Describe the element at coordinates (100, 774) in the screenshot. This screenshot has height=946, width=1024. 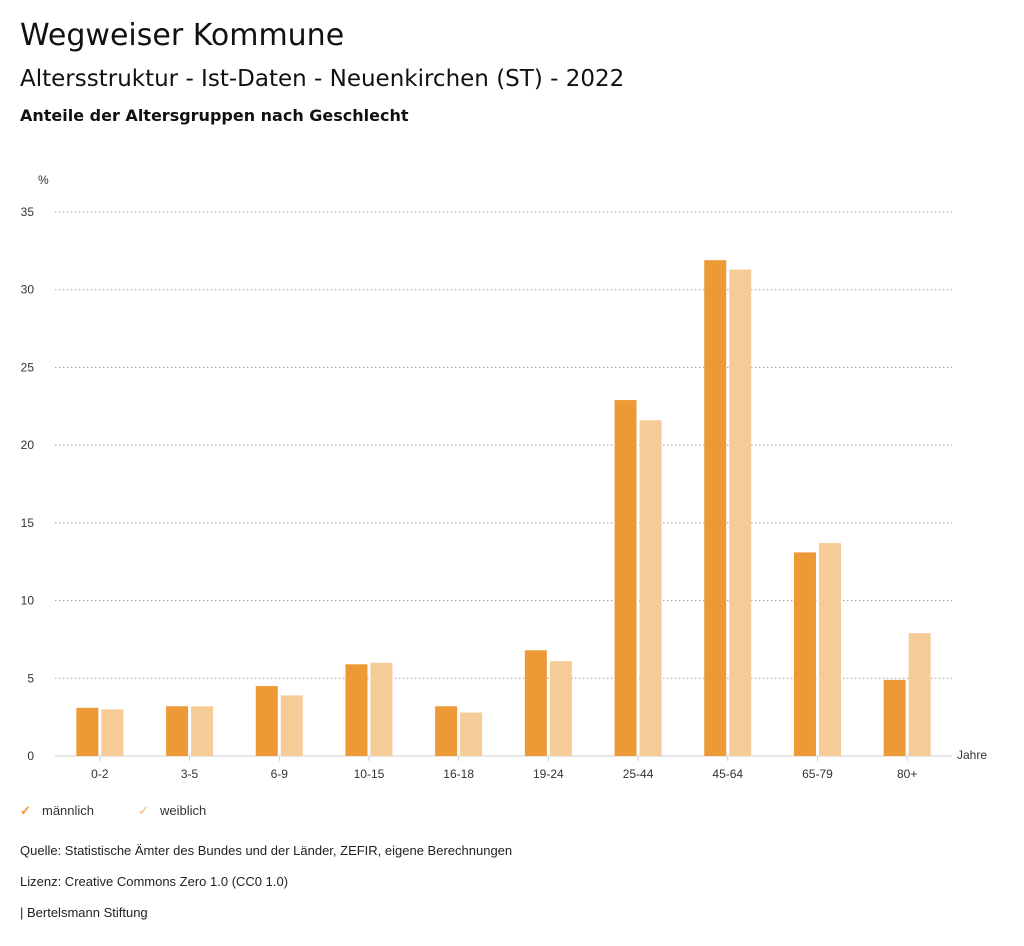
I see `x-tick-label: 0-2` at that location.